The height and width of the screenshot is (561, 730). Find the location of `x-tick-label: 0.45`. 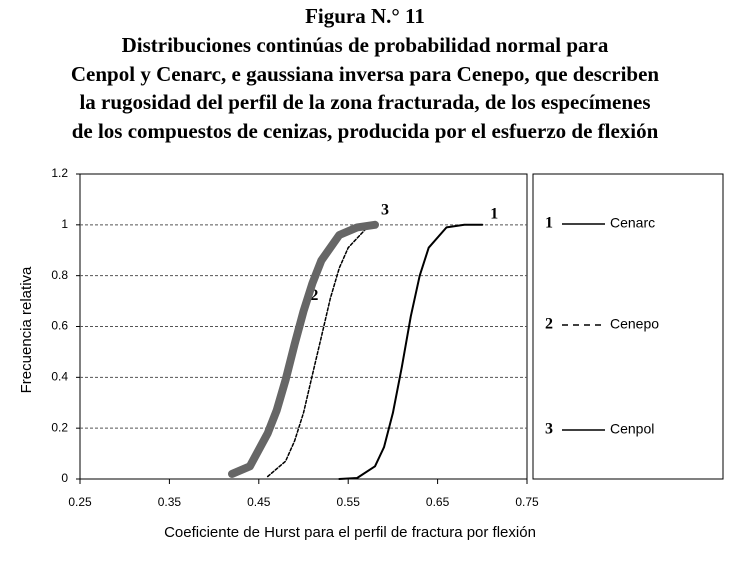

x-tick-label: 0.45 is located at coordinates (259, 502).